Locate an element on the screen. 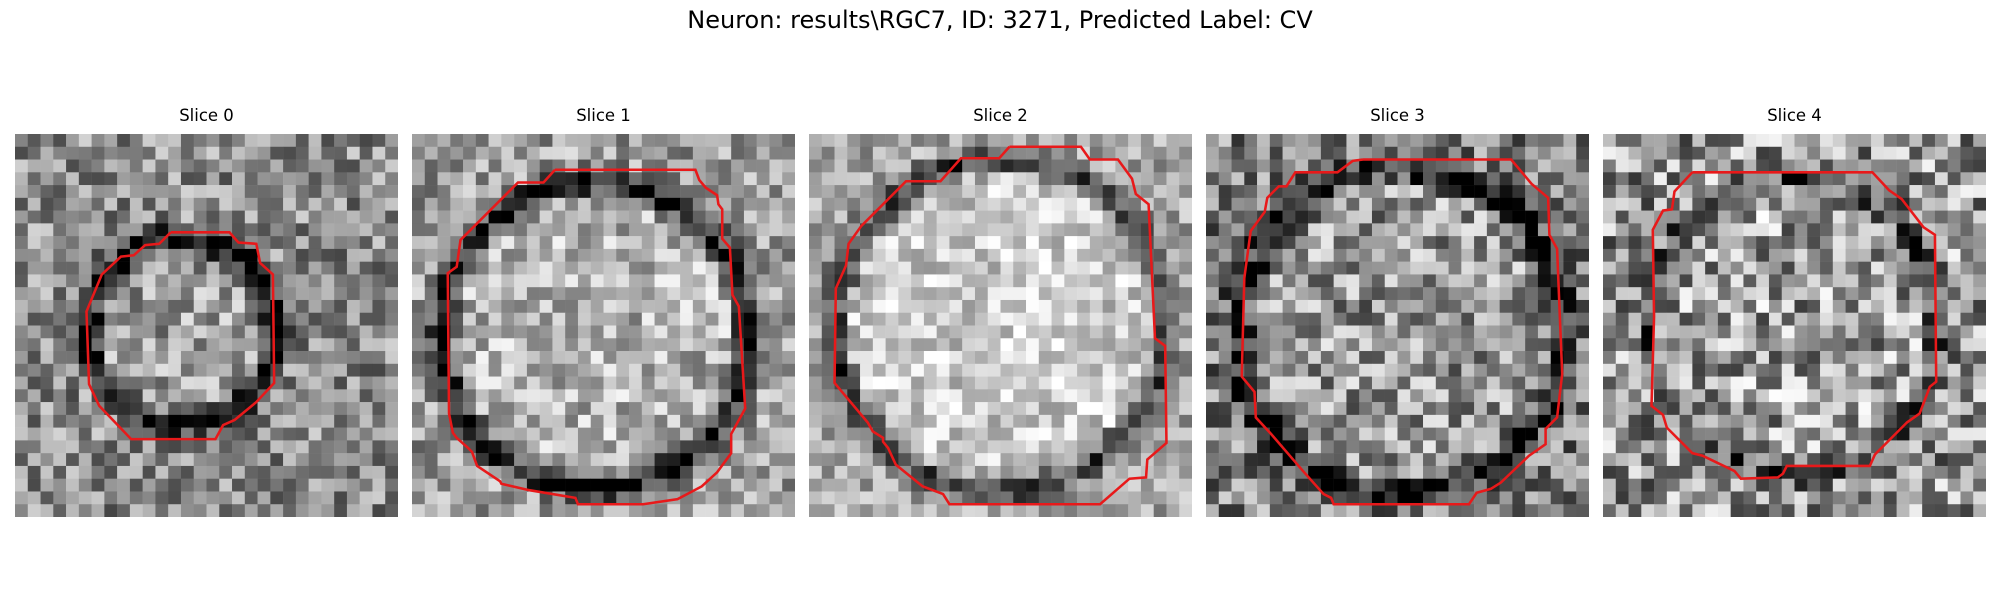  slice-panel-3: Slice 3 is located at coordinates (1397, 311).